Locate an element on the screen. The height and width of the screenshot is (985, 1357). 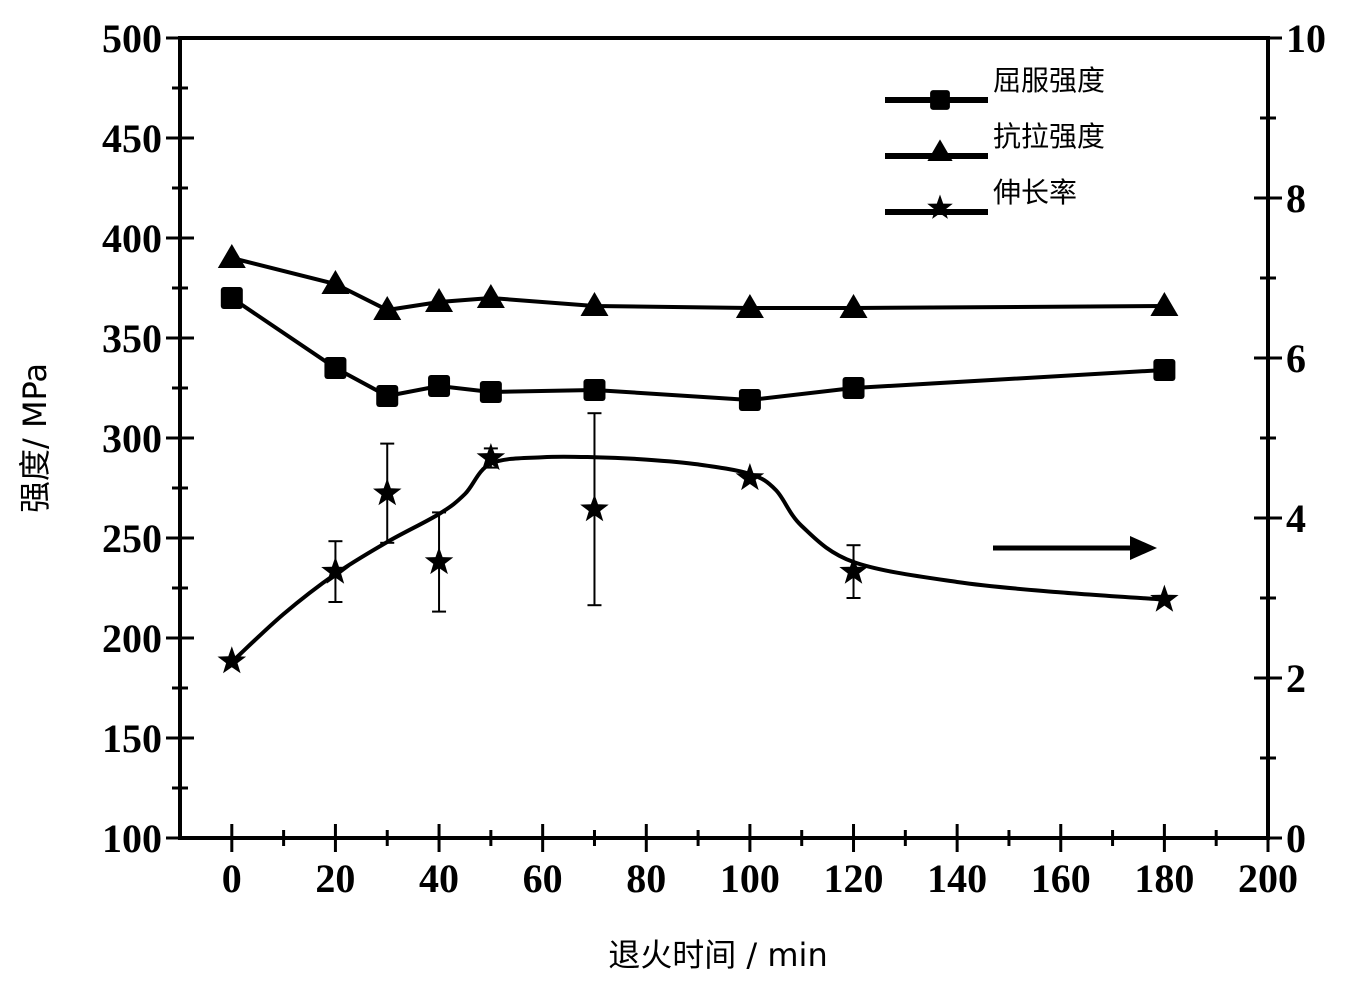
legend-label: 屈服强度 is located at coordinates (1049, 80).